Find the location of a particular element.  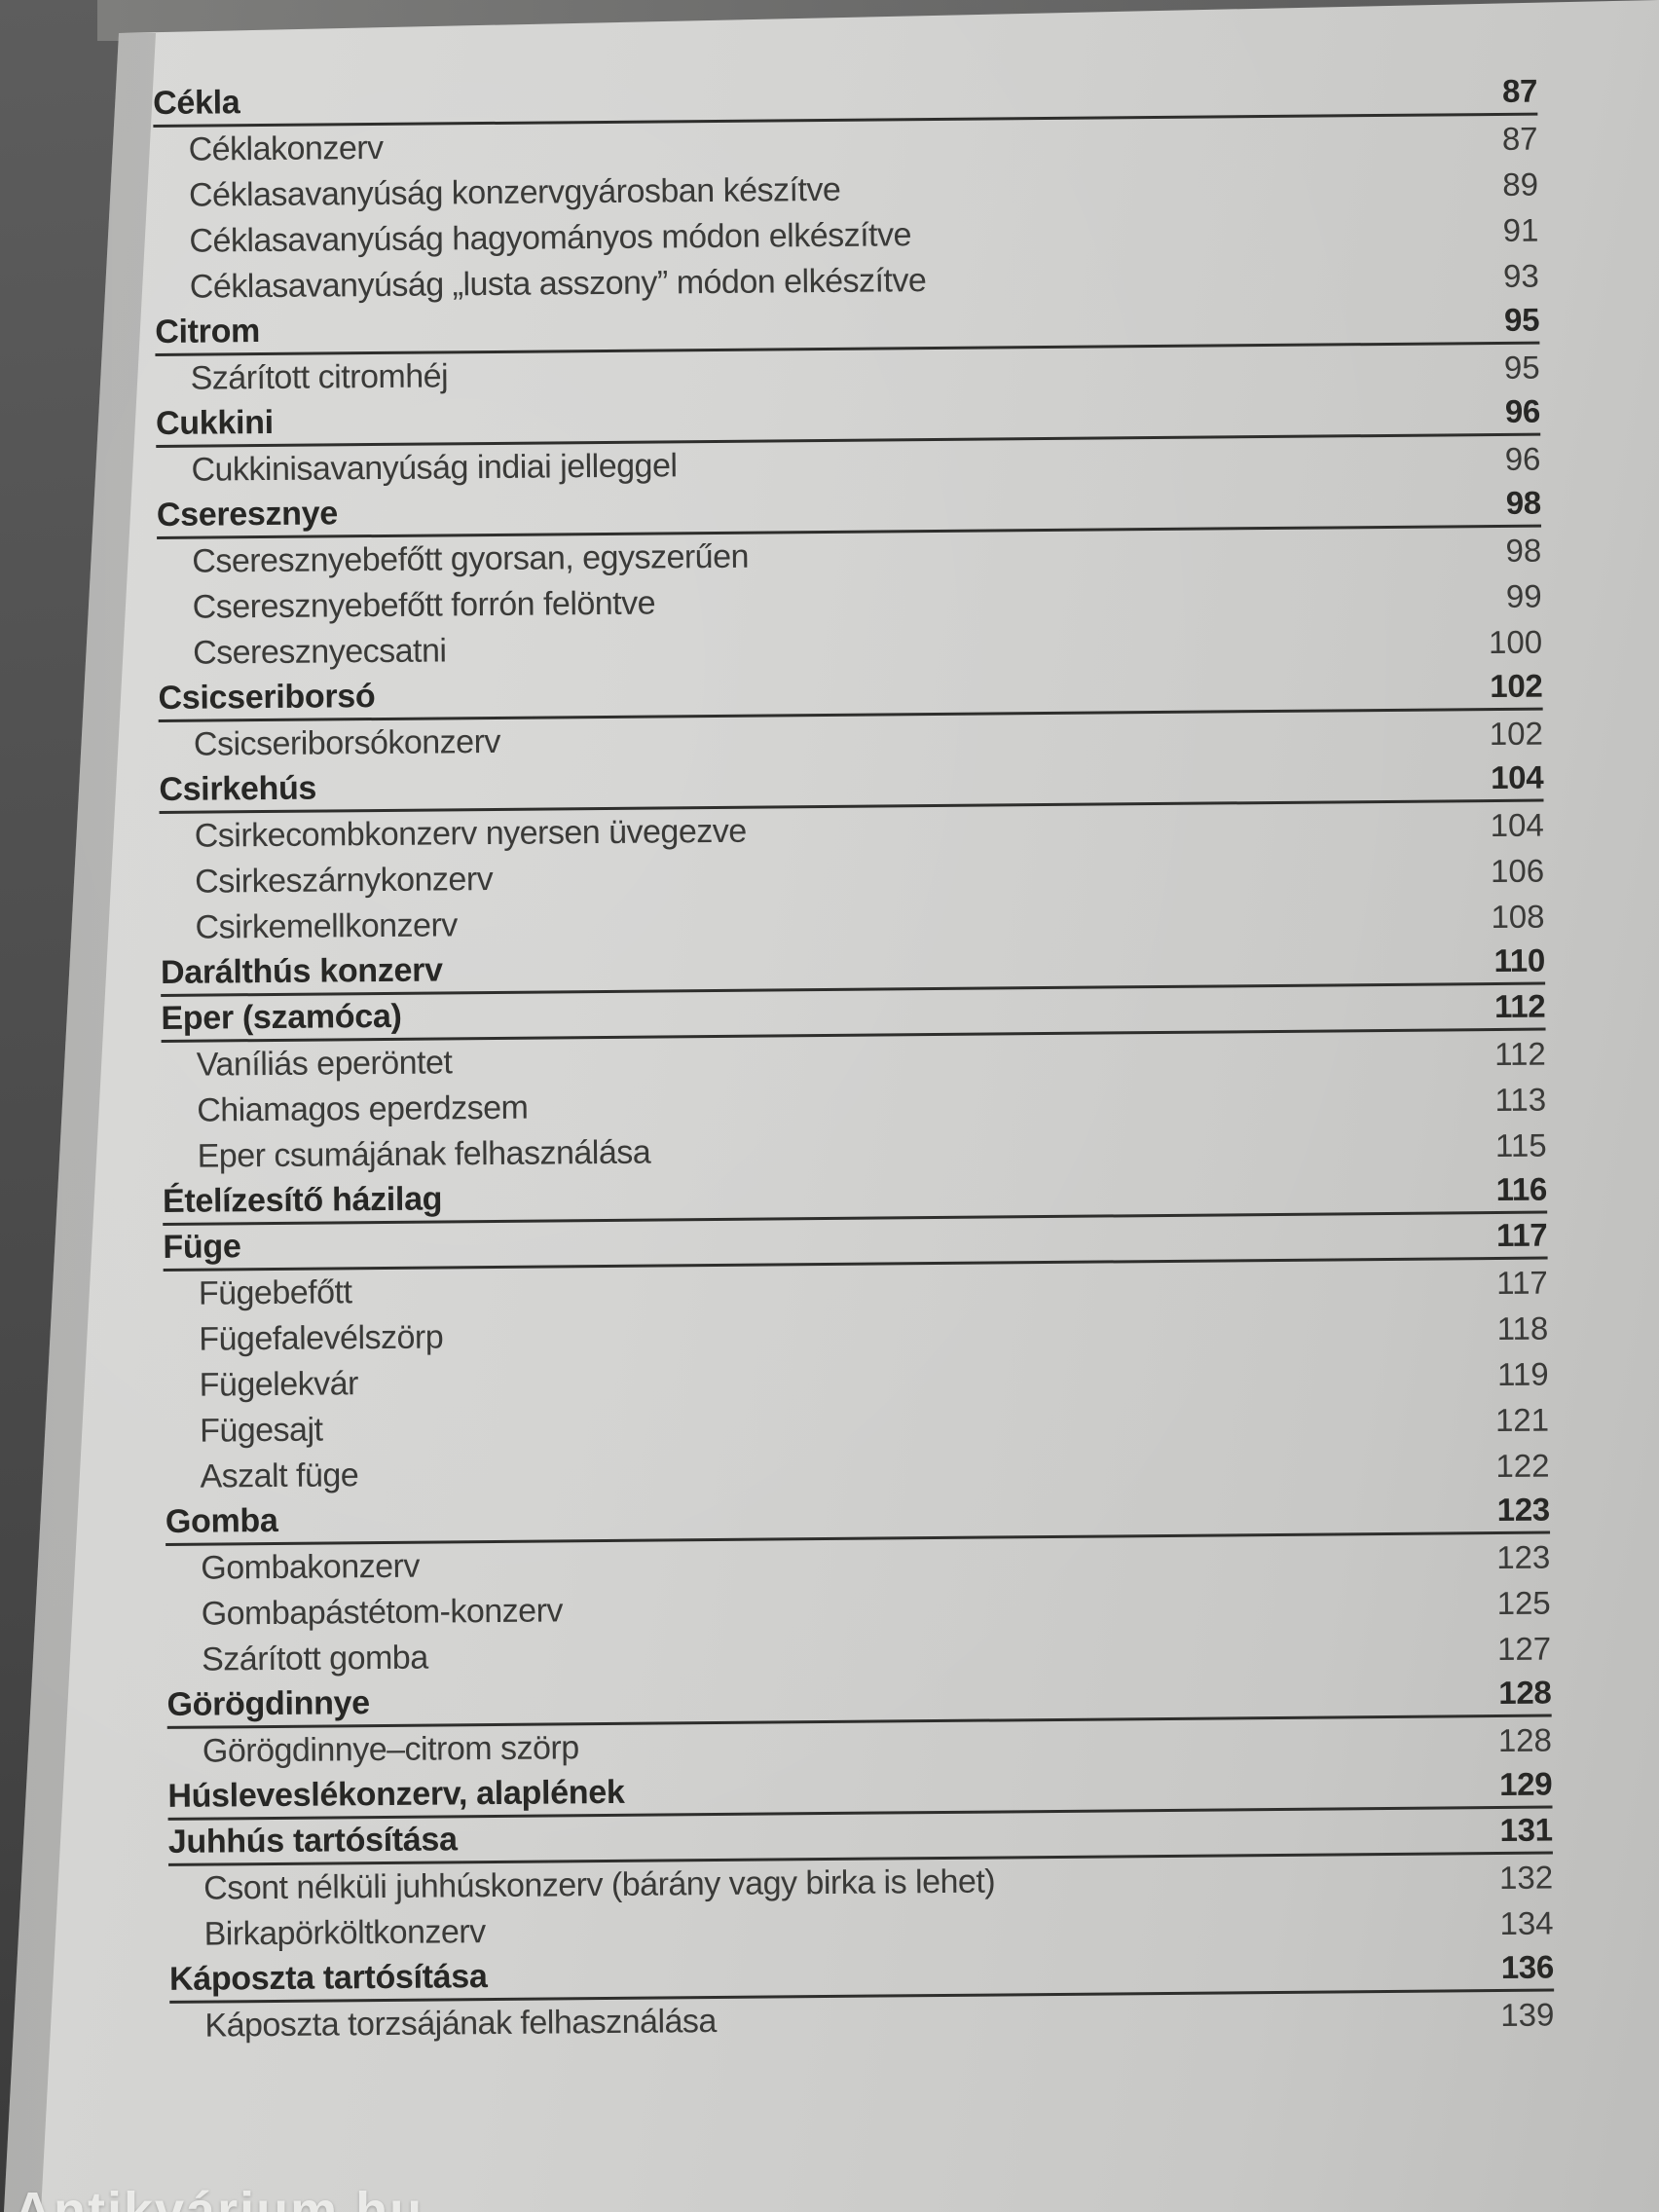

toc-entry-label: Cékla is located at coordinates (196, 102).